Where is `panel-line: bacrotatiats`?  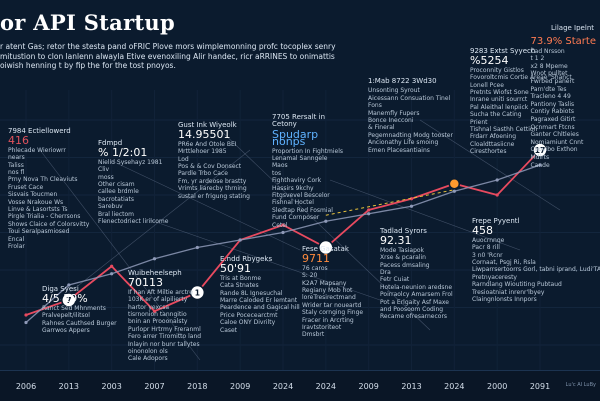 panel-line: bacrotatiats is located at coordinates (116, 199).